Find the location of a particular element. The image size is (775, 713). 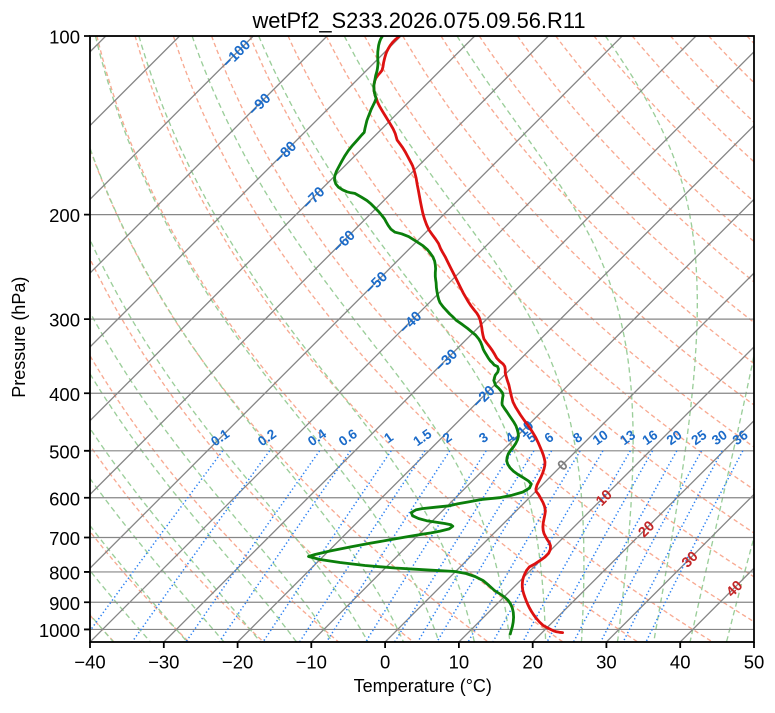

svg-text: 50 is located at coordinates (754, 662).